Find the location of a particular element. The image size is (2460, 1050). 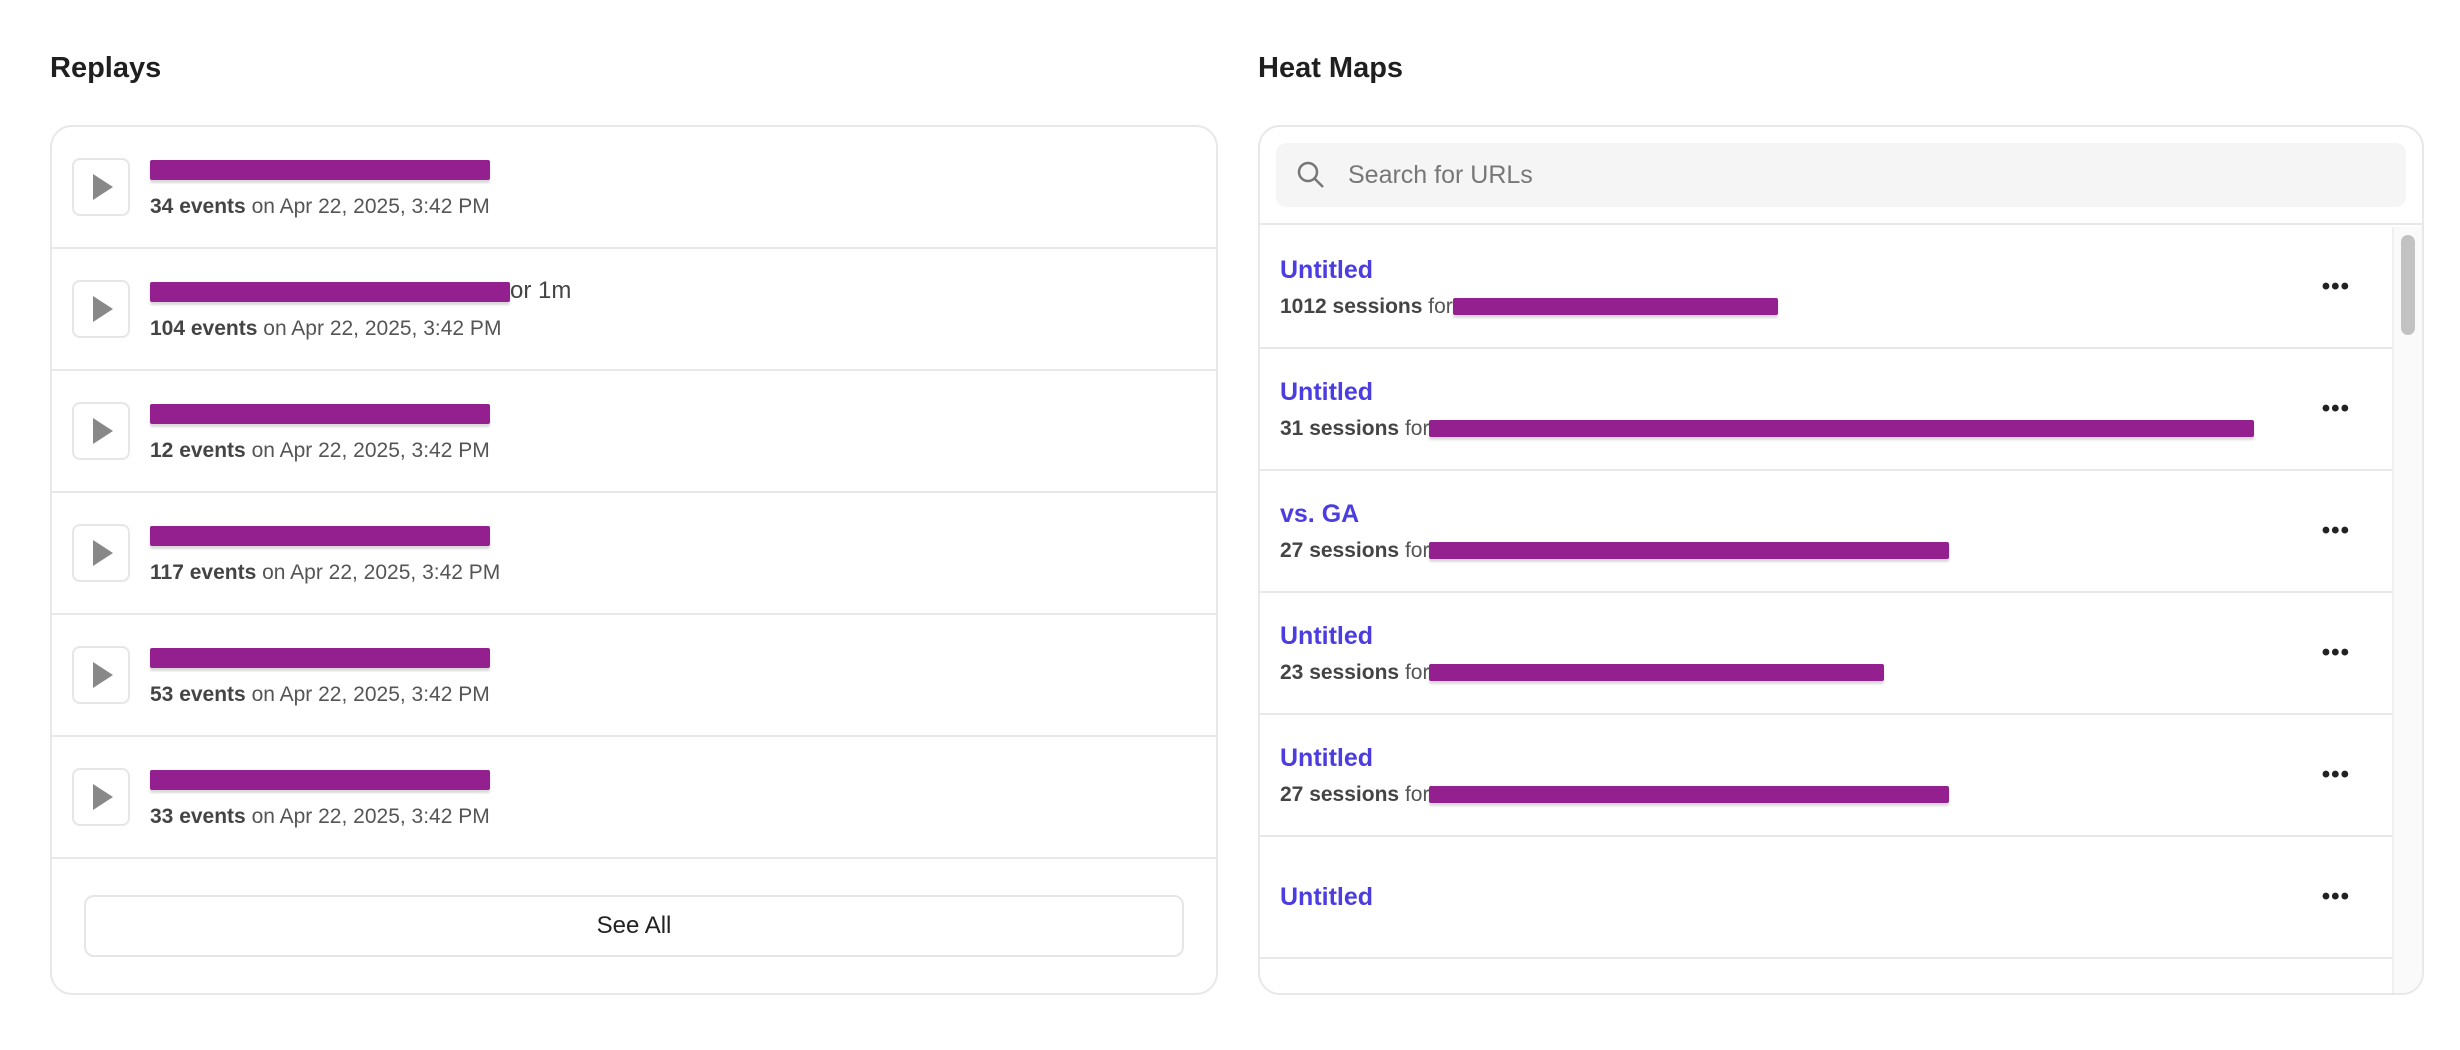

event-count: 117 events is located at coordinates (203, 572).